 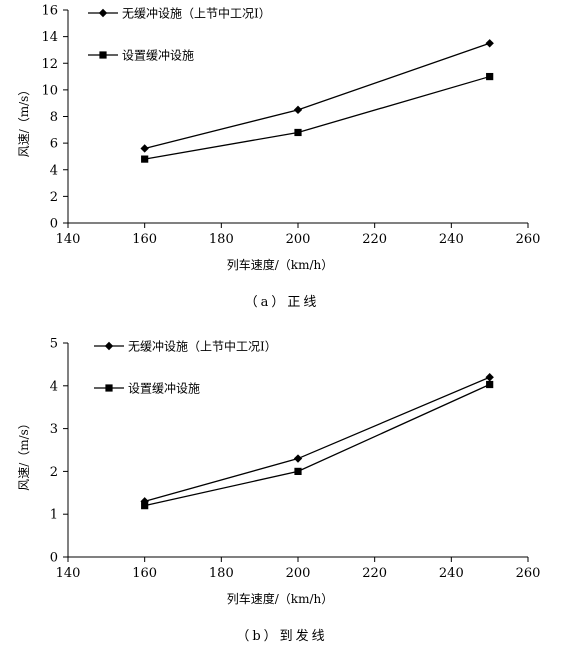 What do you see at coordinates (49, 37) in the screenshot?
I see `y-tick-label: 14` at bounding box center [49, 37].